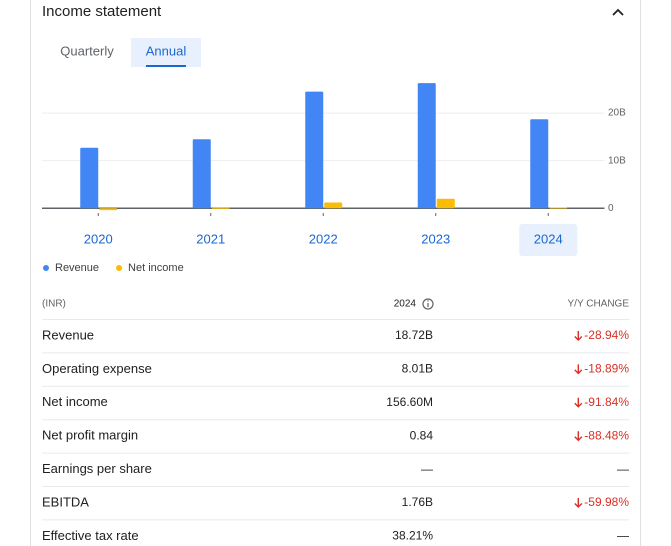  What do you see at coordinates (156, 268) in the screenshot?
I see `legend-label: Net income` at bounding box center [156, 268].